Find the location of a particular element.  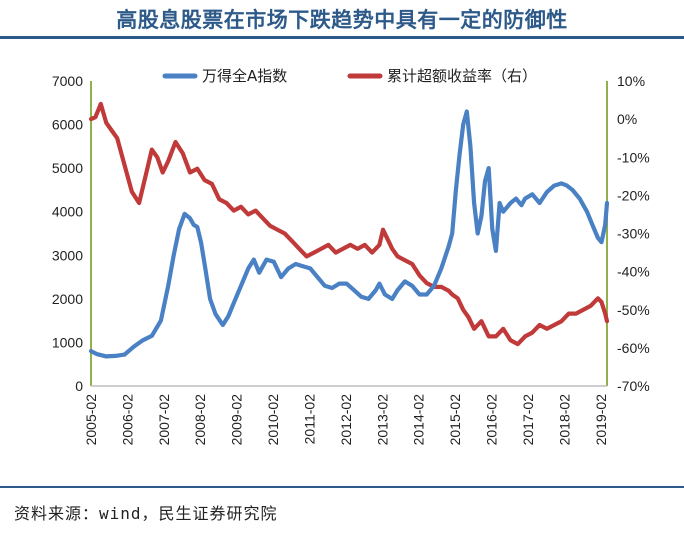

right-tick-label: 0% is located at coordinates (627, 119).